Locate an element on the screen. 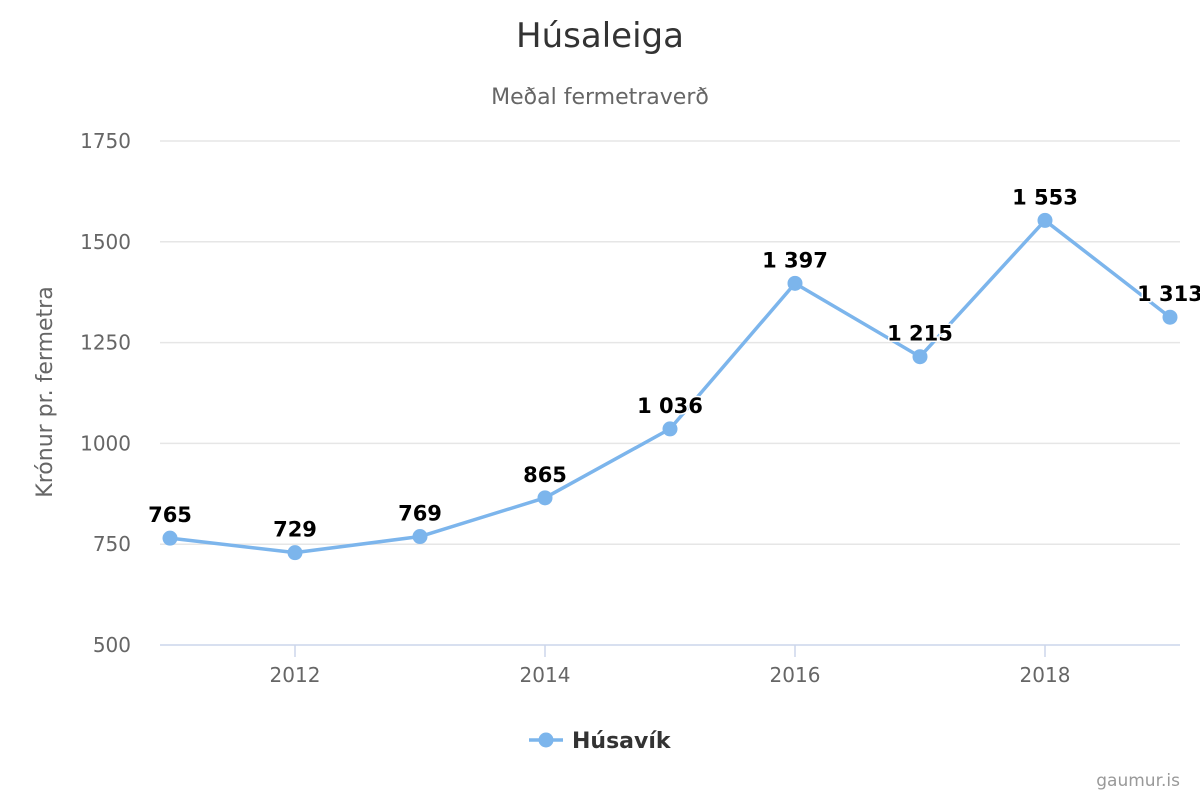 The height and width of the screenshot is (804, 1200). x-tick-label: 2014 is located at coordinates (545, 675).